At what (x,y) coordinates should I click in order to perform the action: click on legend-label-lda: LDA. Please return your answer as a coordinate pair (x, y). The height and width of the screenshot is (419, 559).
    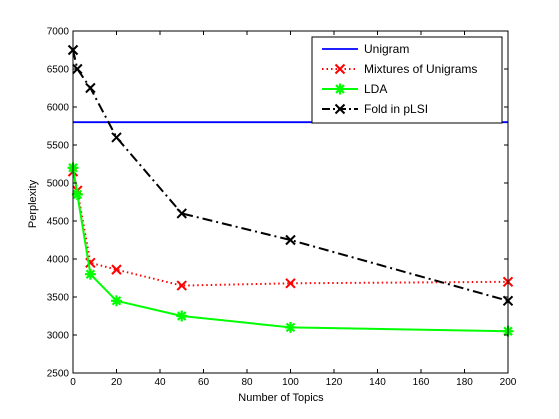
    Looking at the image, I should click on (375, 89).